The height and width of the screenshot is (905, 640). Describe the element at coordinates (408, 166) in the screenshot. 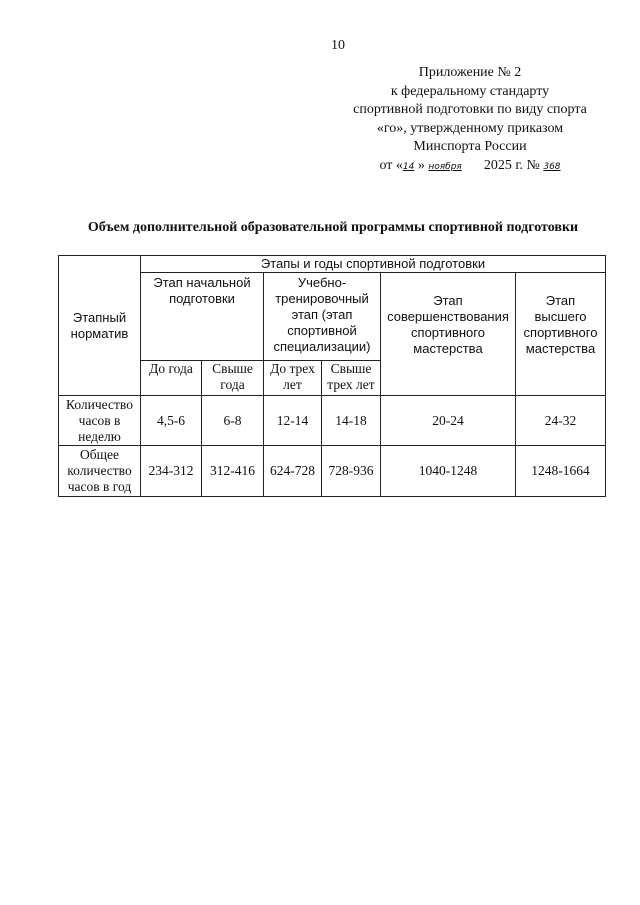

I see `handwritten-day: 14` at that location.